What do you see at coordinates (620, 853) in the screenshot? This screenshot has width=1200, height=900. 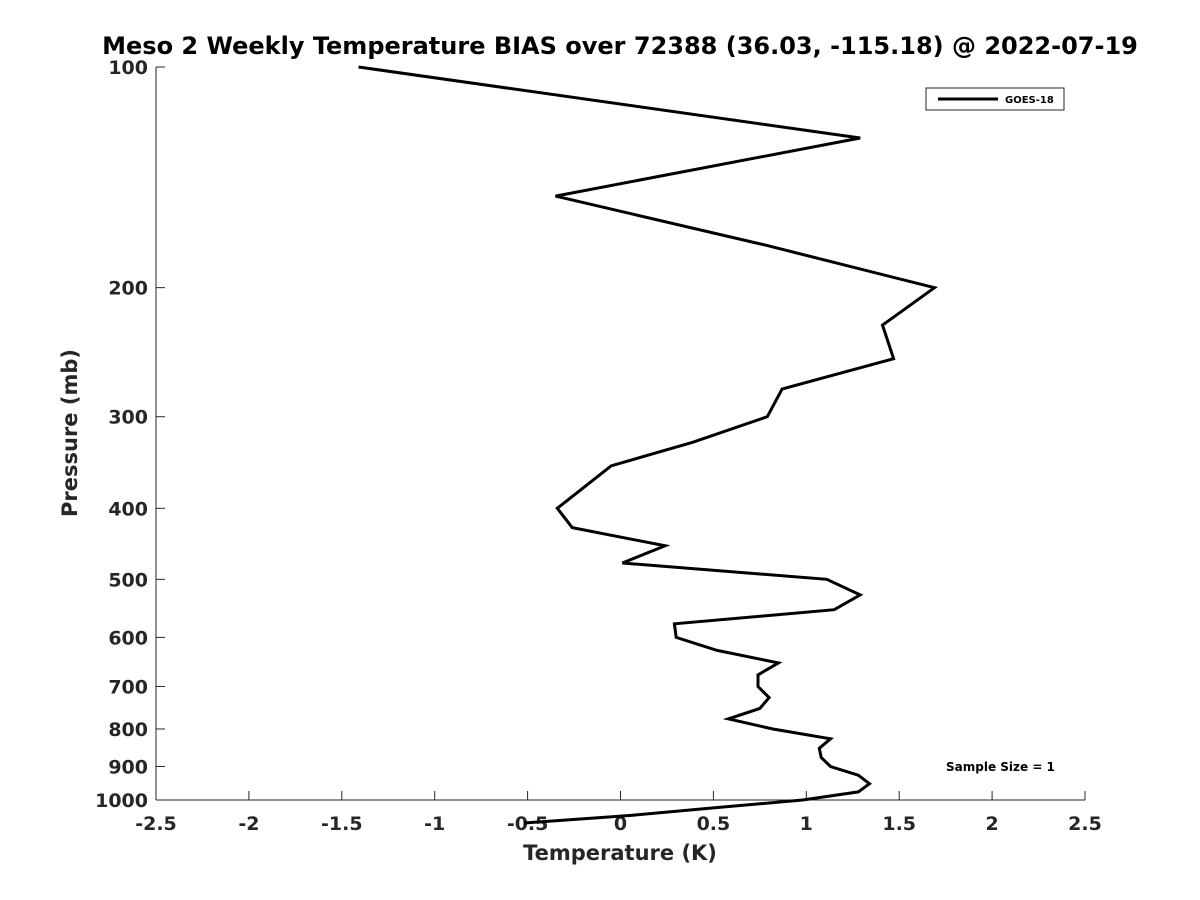 I see `x-axis-label: Temperature (K)` at bounding box center [620, 853].